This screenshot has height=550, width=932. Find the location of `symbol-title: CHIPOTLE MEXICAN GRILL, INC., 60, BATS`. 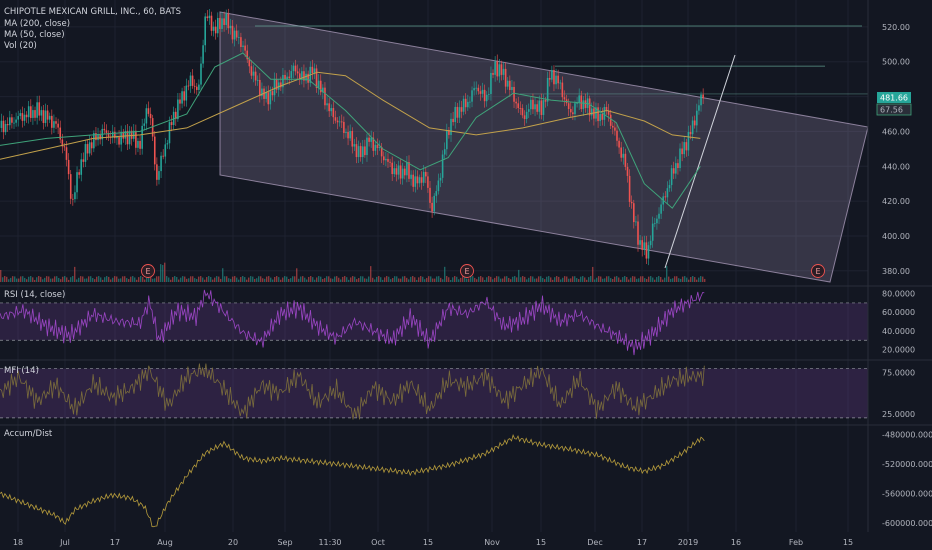

symbol-title: CHIPOTLE MEXICAN GRILL, INC., 60, BATS is located at coordinates (92, 12).